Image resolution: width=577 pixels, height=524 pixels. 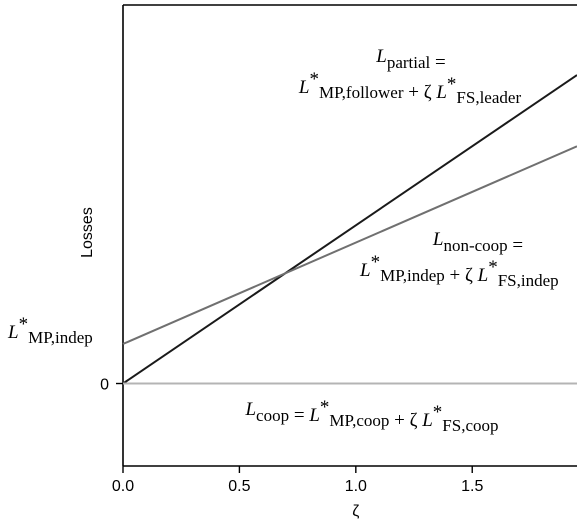 What do you see at coordinates (355, 511) in the screenshot?
I see `x-axis-title: ζ` at bounding box center [355, 511].